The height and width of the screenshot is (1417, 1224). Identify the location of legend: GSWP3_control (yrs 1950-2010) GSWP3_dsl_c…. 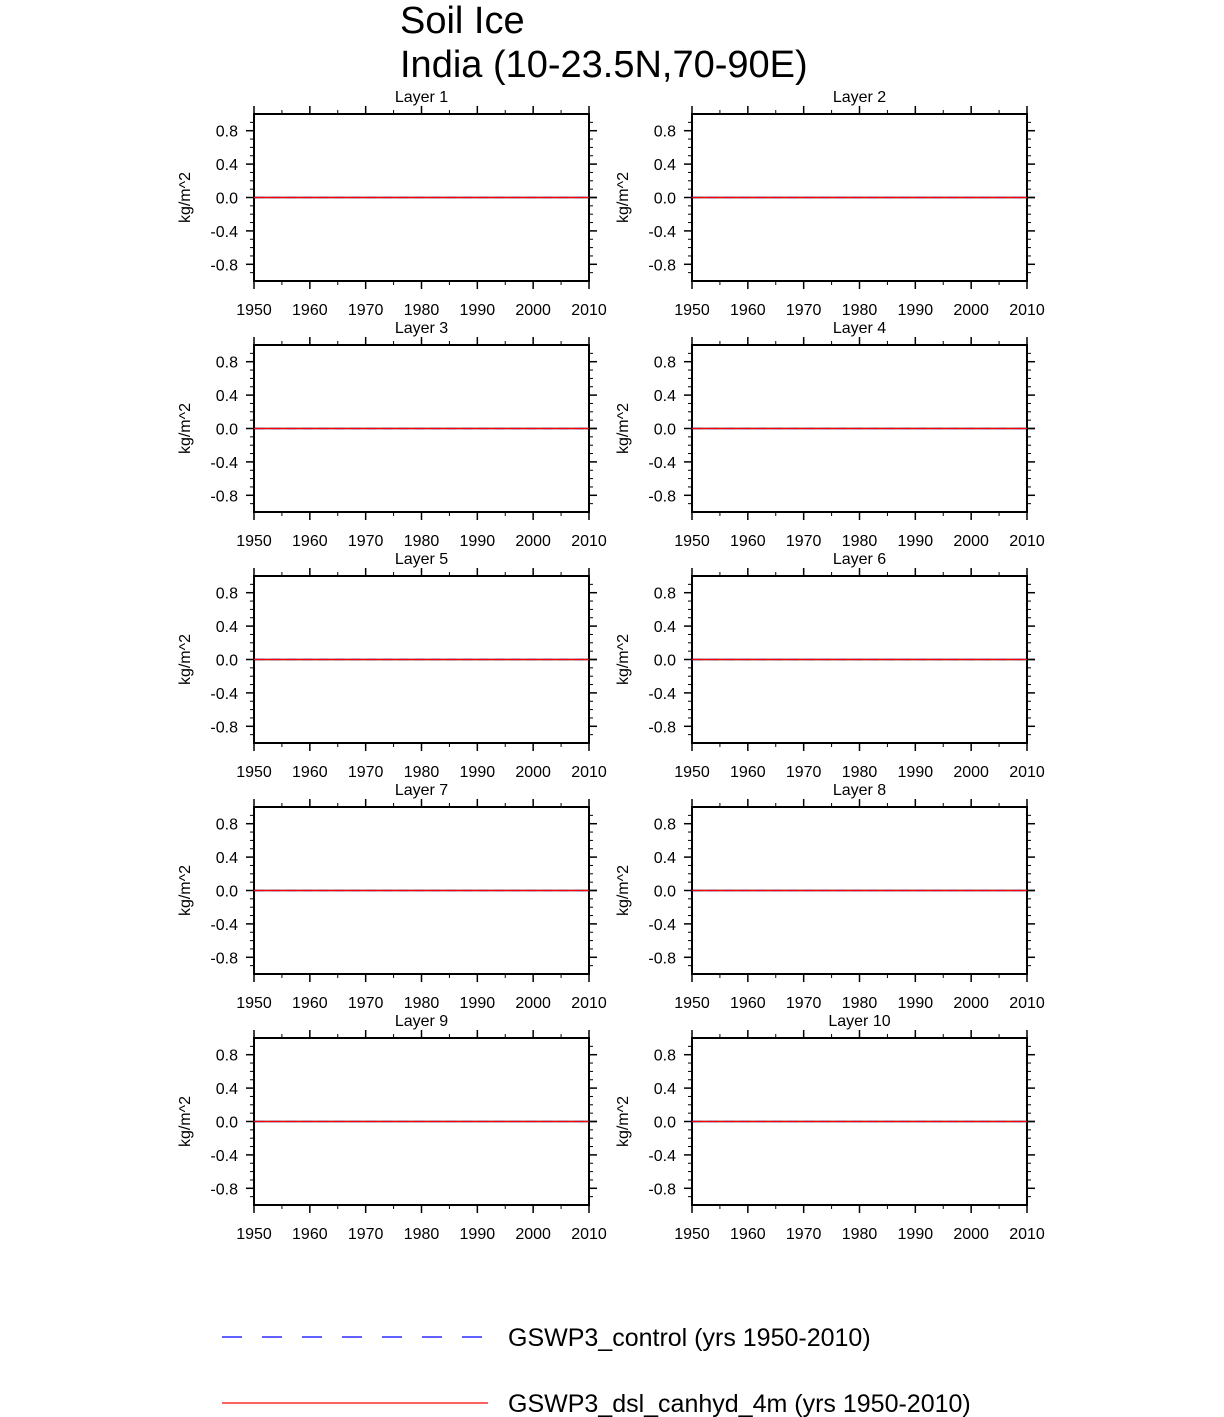
(596, 1370).